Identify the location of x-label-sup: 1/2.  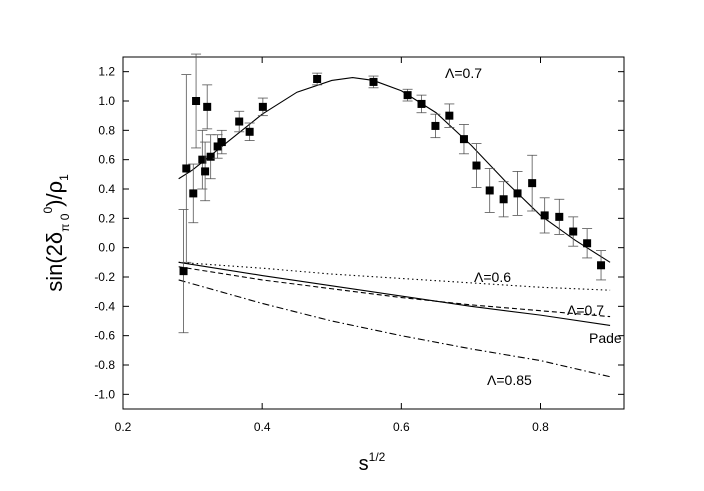
(377, 457).